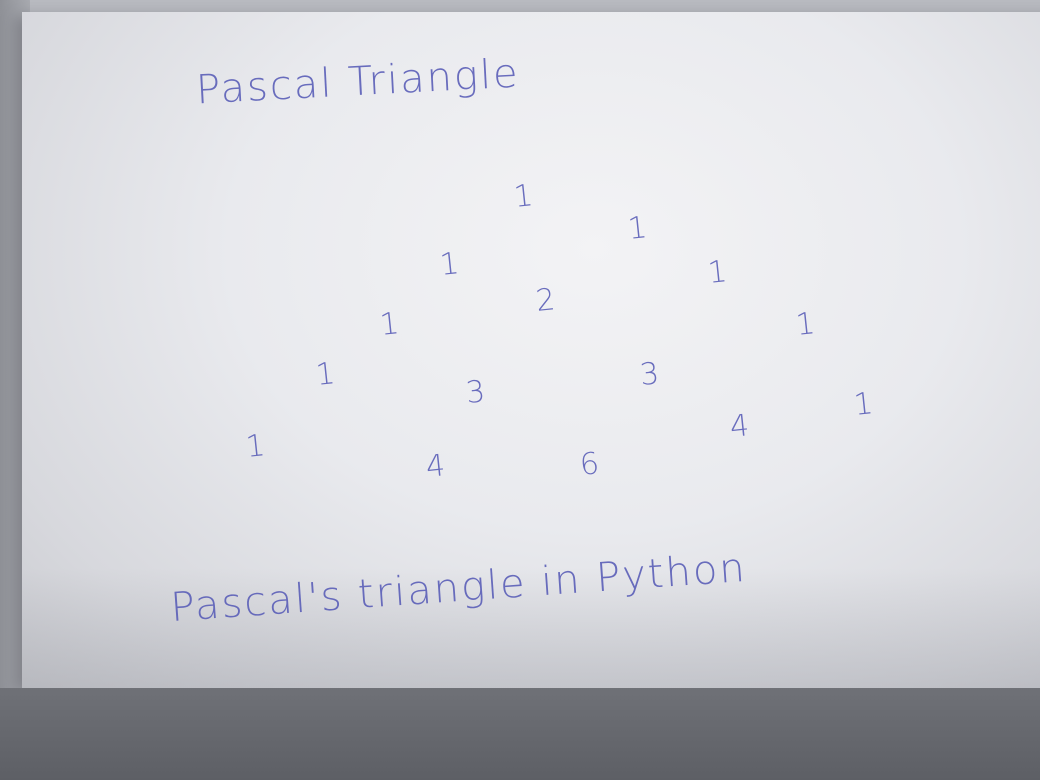 The height and width of the screenshot is (780, 1040). Describe the element at coordinates (589, 464) in the screenshot. I see `triangle-number: 6` at that location.